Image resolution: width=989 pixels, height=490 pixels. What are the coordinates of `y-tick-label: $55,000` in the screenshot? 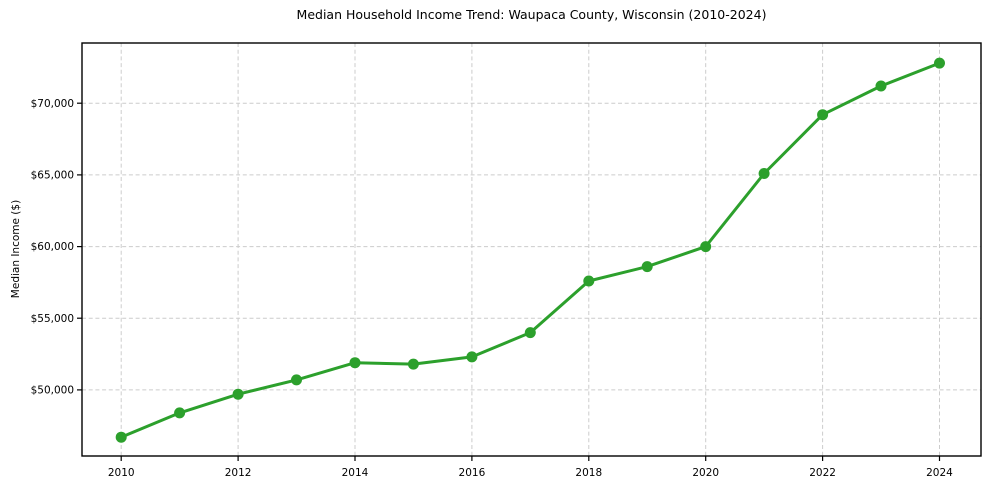 It's located at (52, 319).